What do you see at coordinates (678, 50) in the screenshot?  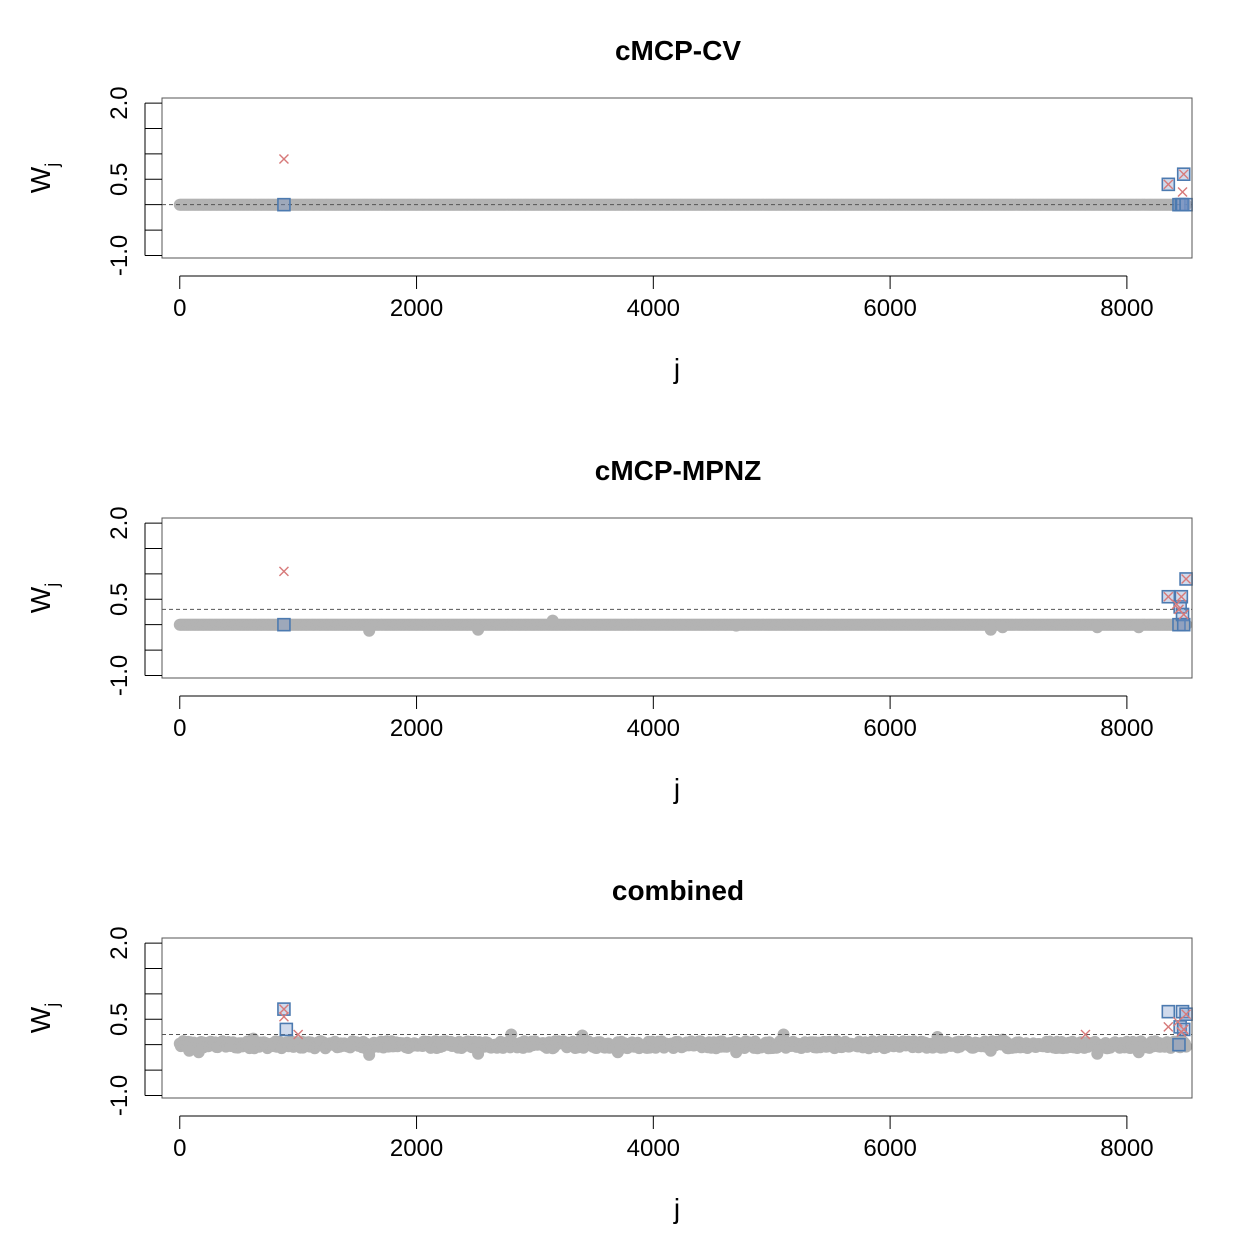 I see `panel-title: cMCP-CV` at bounding box center [678, 50].